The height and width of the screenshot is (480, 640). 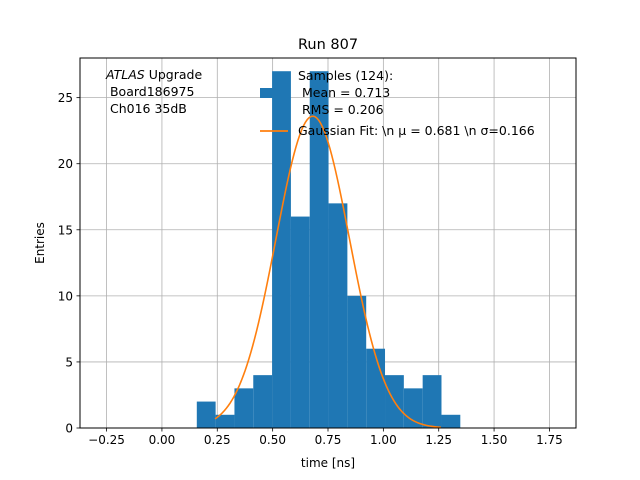 What do you see at coordinates (65, 296) in the screenshot?
I see `y-tick-label: 10` at bounding box center [65, 296].